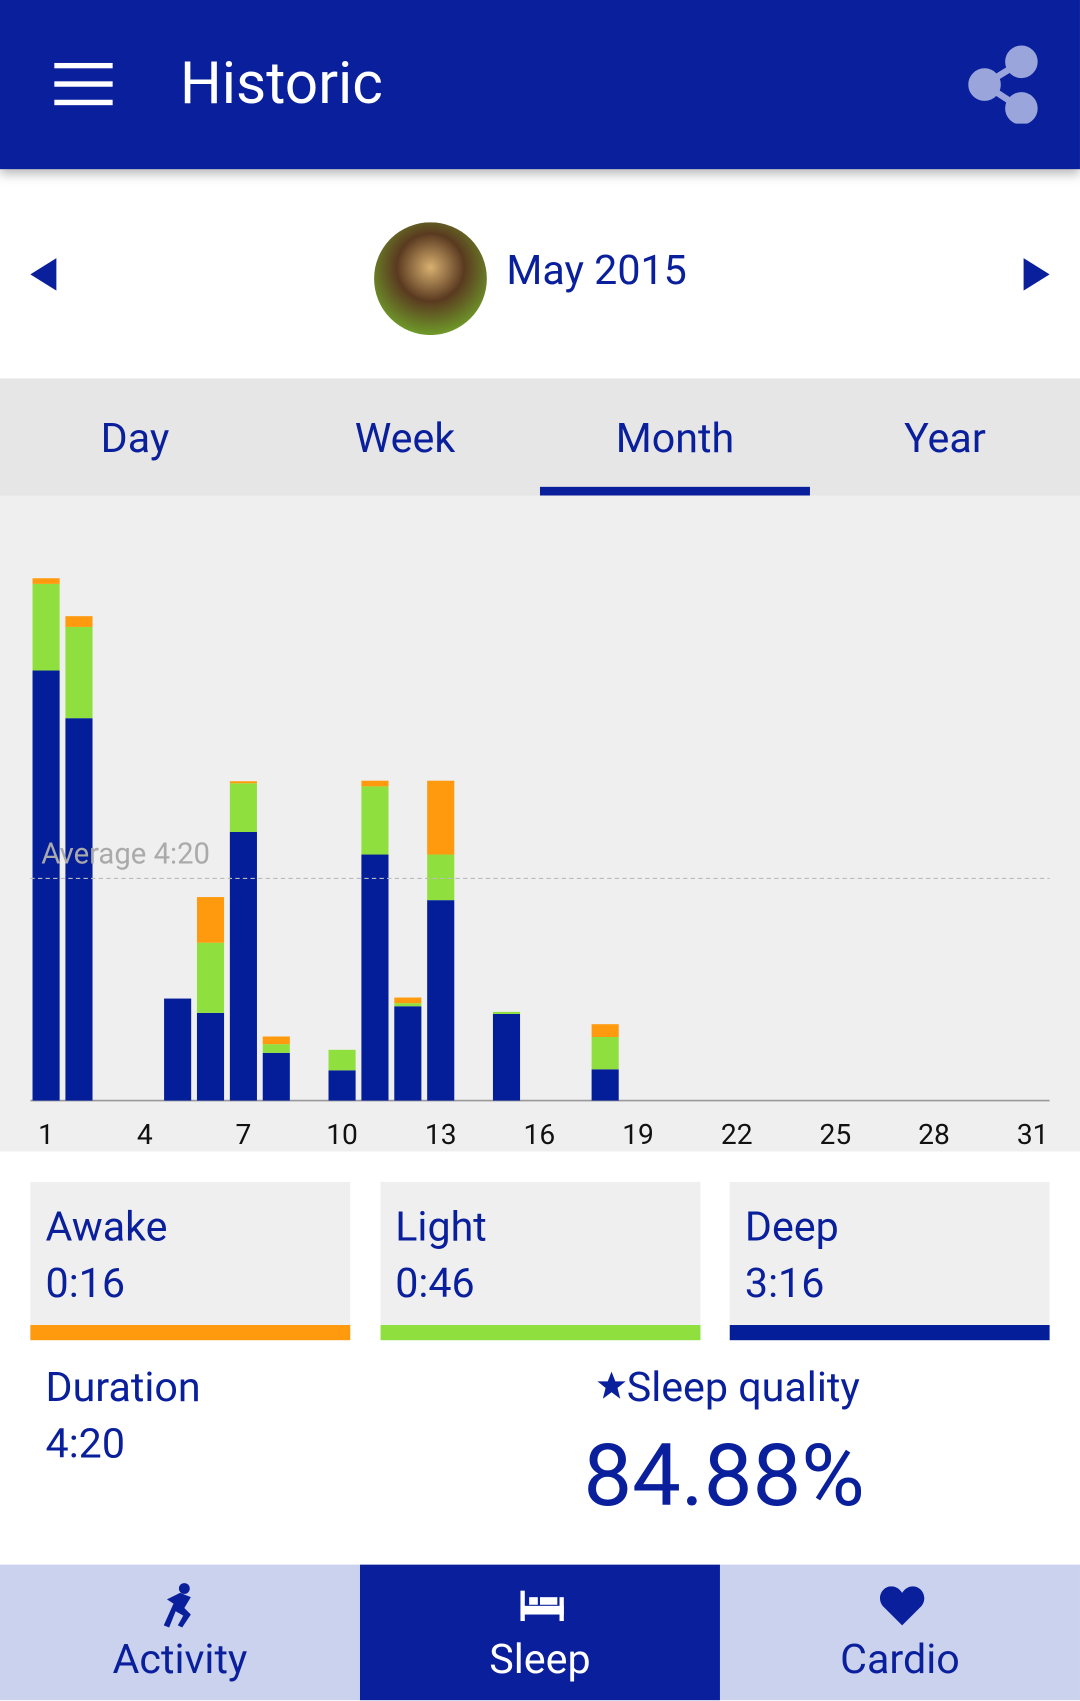 Image resolution: width=1080 pixels, height=1701 pixels. I want to click on stat-label: Awake, so click(106, 1227).